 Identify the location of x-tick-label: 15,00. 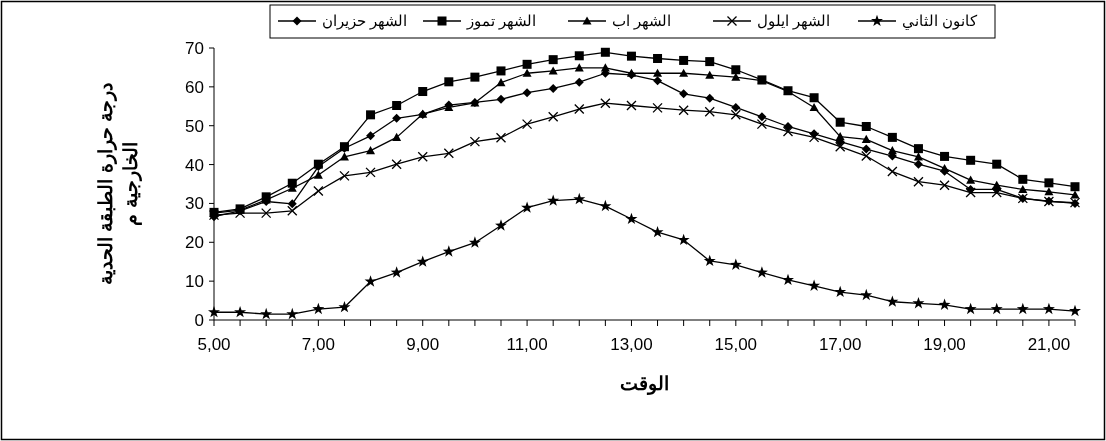
(736, 344).